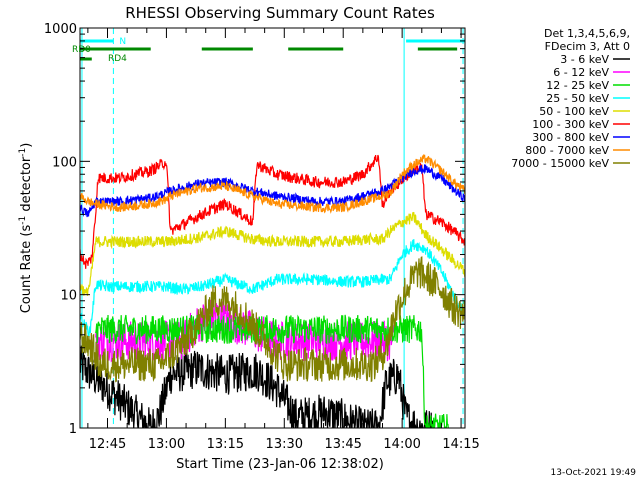  What do you see at coordinates (122, 42) in the screenshot?
I see `flag-label: N` at bounding box center [122, 42].